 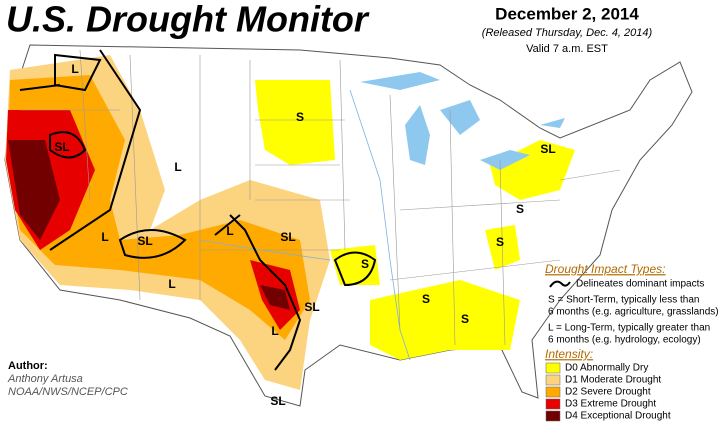 What do you see at coordinates (606, 368) in the screenshot?
I see `legend-label: D0 Abnormally Dry` at bounding box center [606, 368].